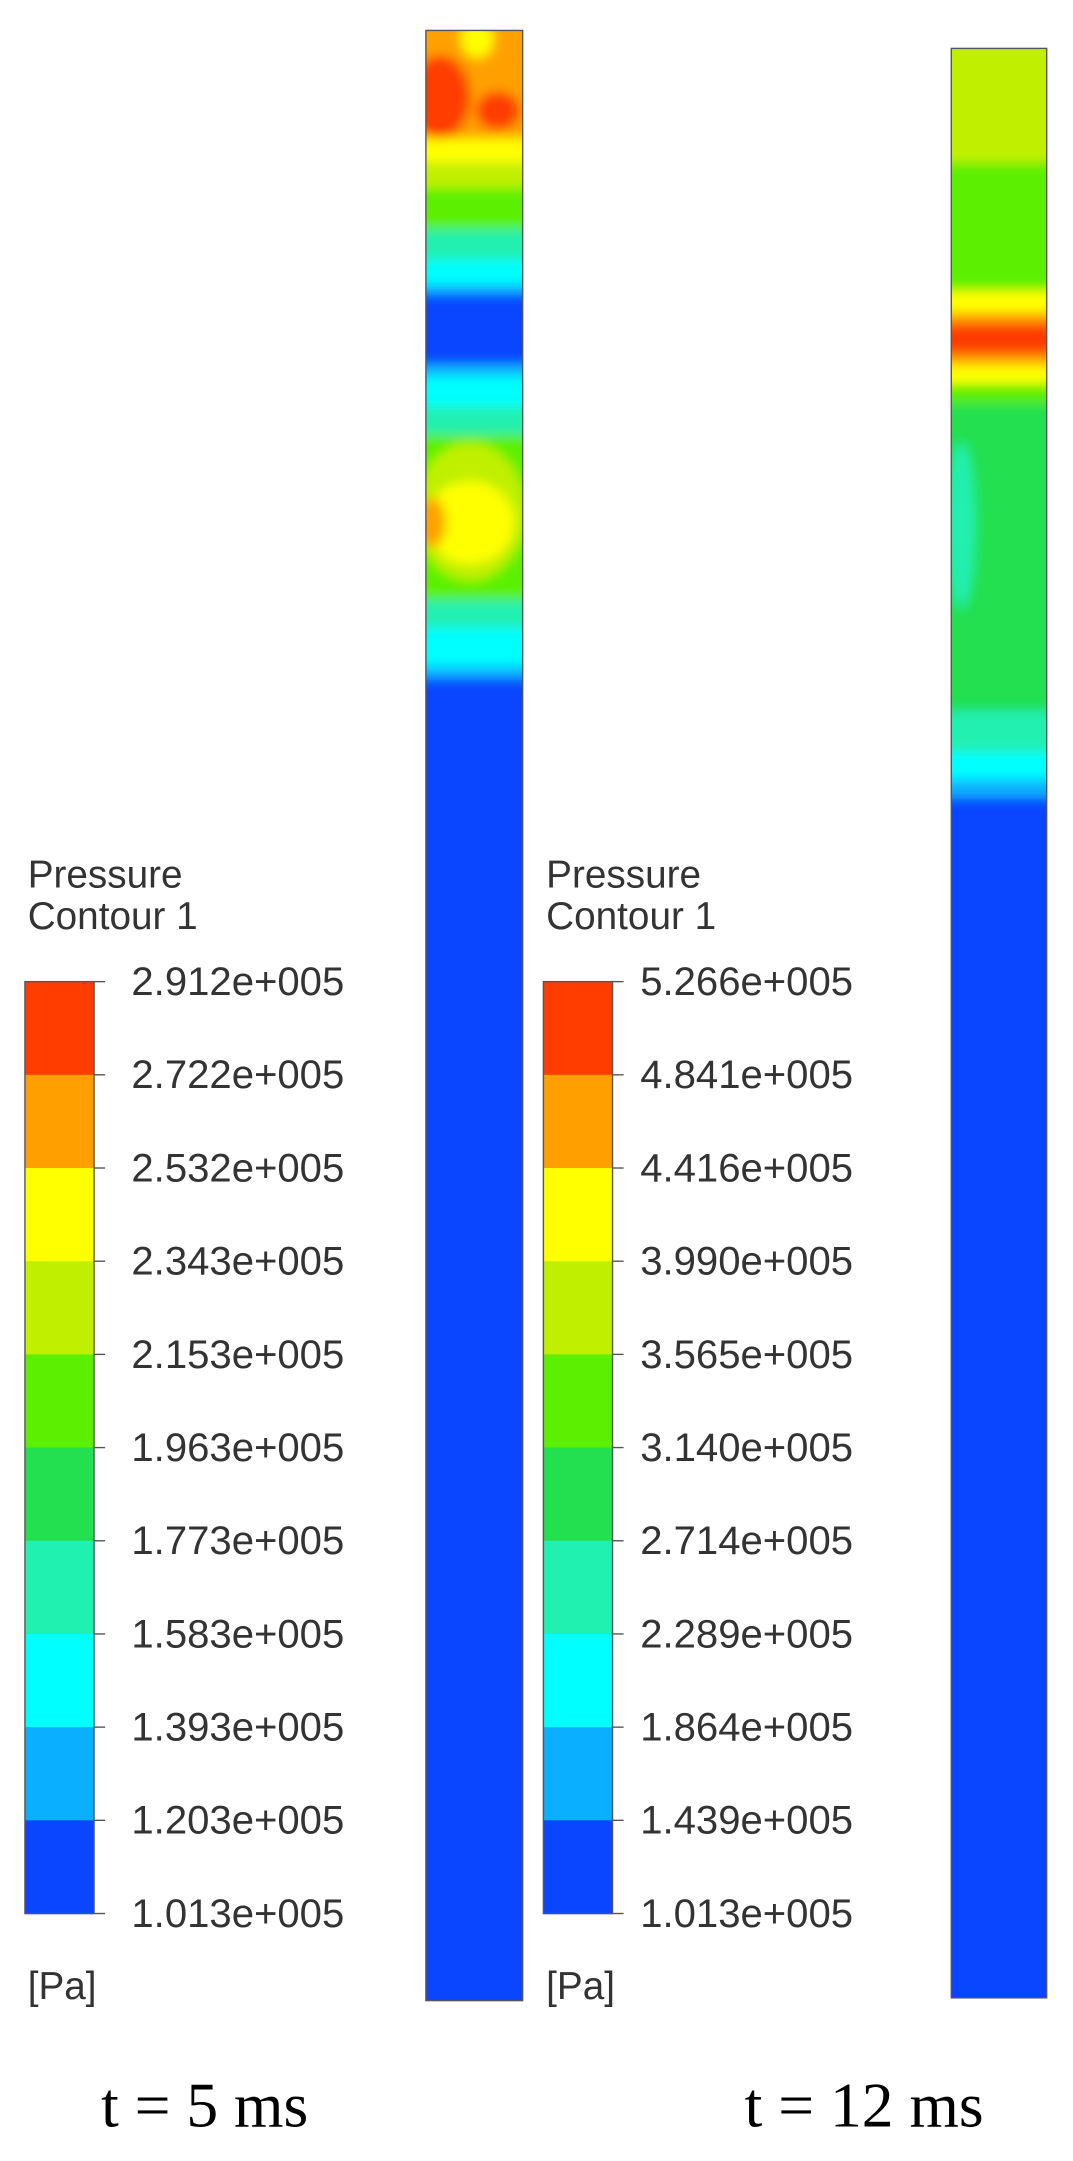  What do you see at coordinates (746, 1541) in the screenshot?
I see `colorbar-label: 2.714e+005` at bounding box center [746, 1541].